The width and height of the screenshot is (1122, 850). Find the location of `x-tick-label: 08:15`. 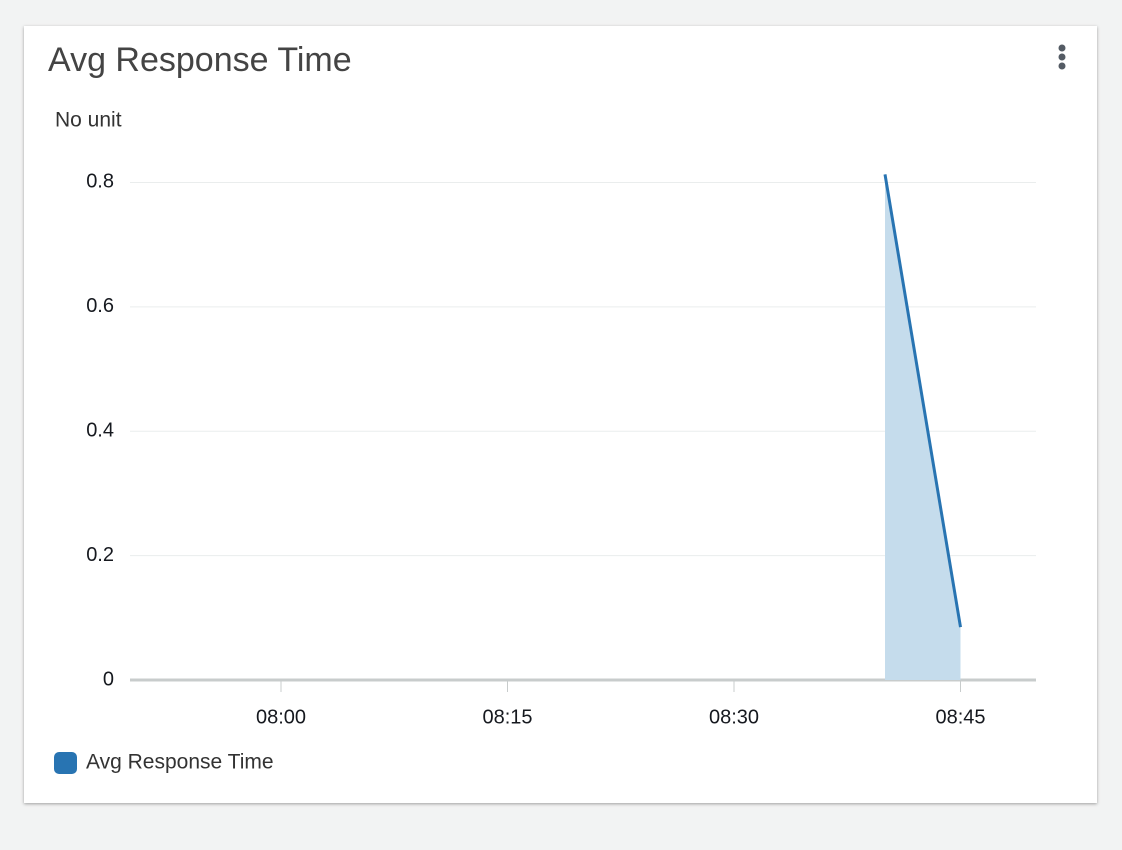

x-tick-label: 08:15 is located at coordinates (507, 717).